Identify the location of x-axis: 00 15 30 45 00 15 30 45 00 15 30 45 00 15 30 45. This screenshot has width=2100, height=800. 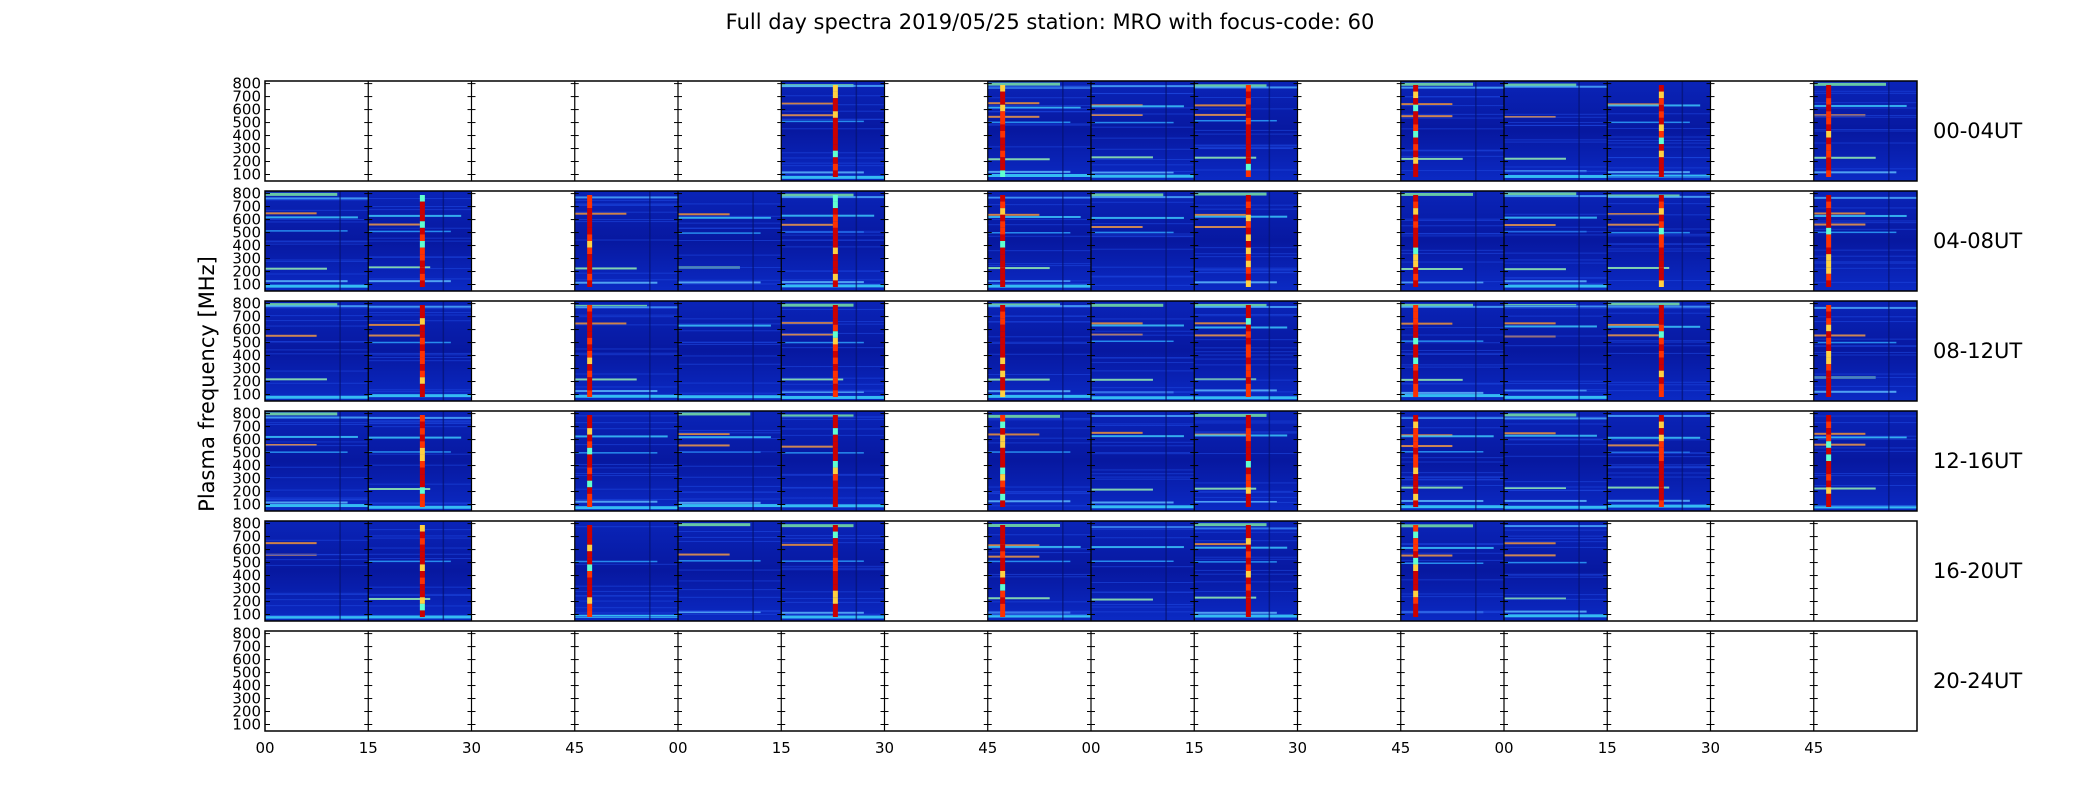
(1039, 748).